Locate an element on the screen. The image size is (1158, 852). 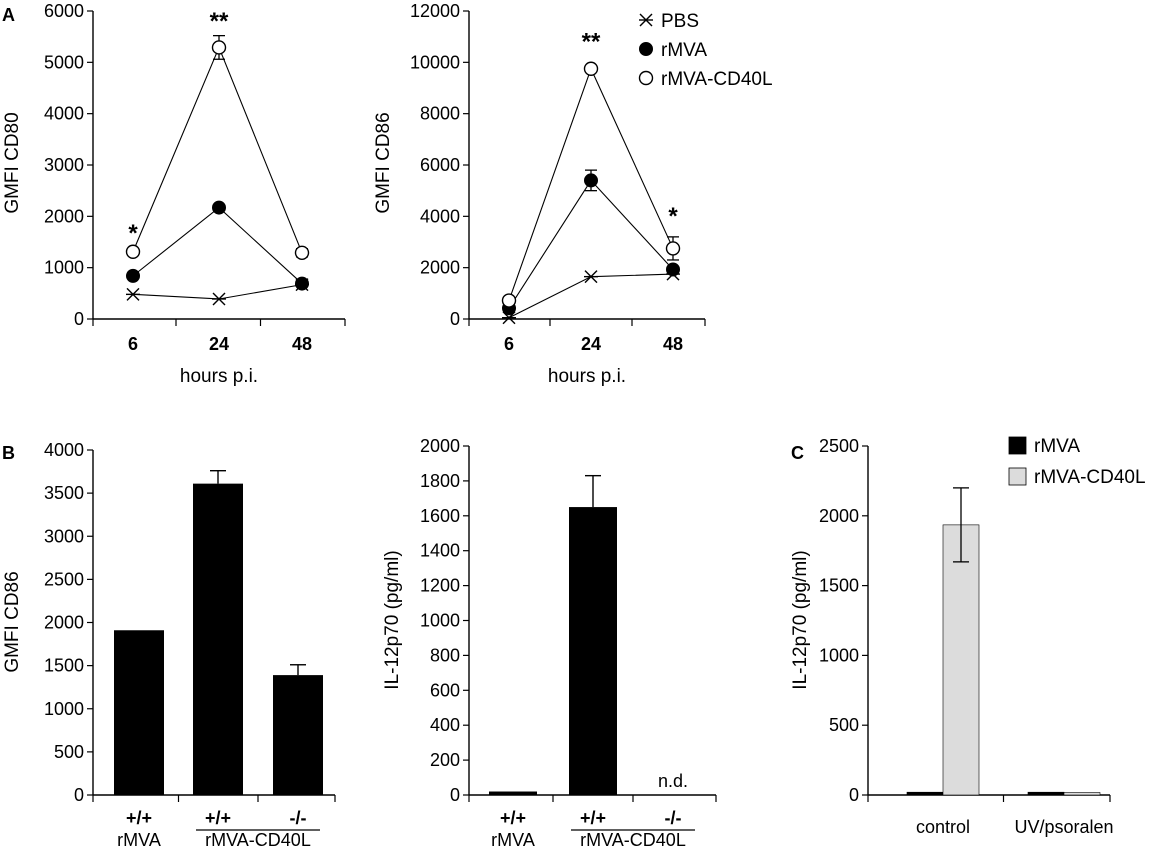
significance-mark: ** is located at coordinates (591, 42).